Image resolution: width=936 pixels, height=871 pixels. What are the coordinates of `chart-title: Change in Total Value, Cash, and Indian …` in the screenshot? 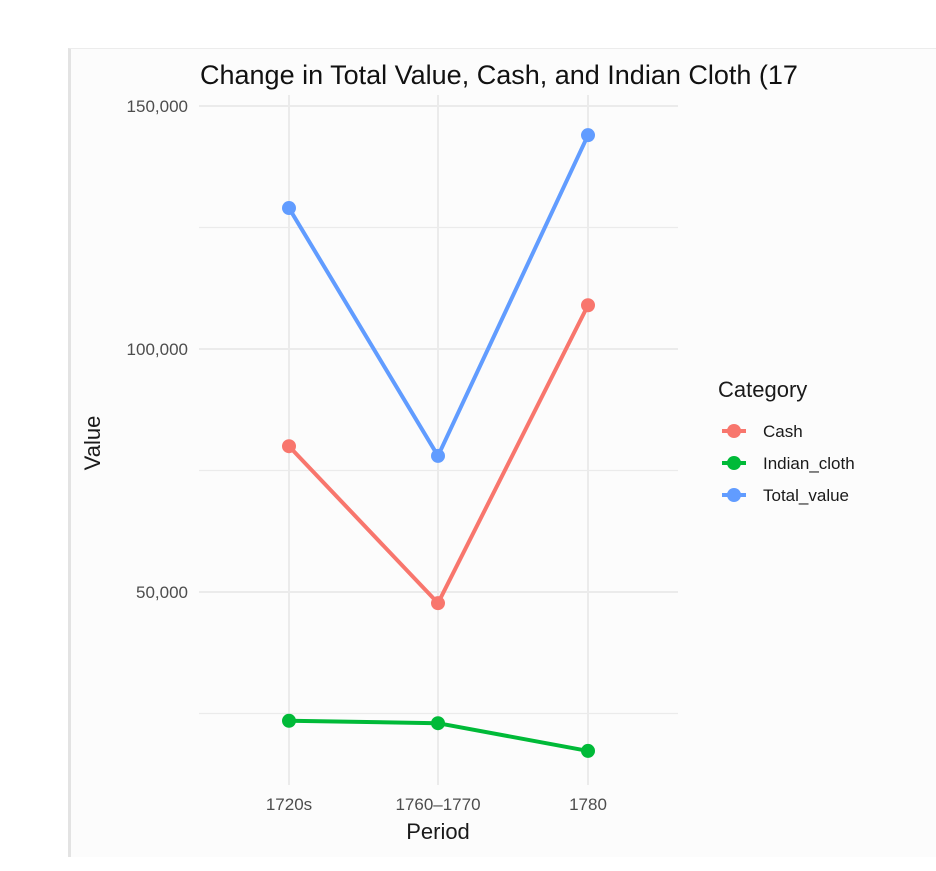 It's located at (499, 75).